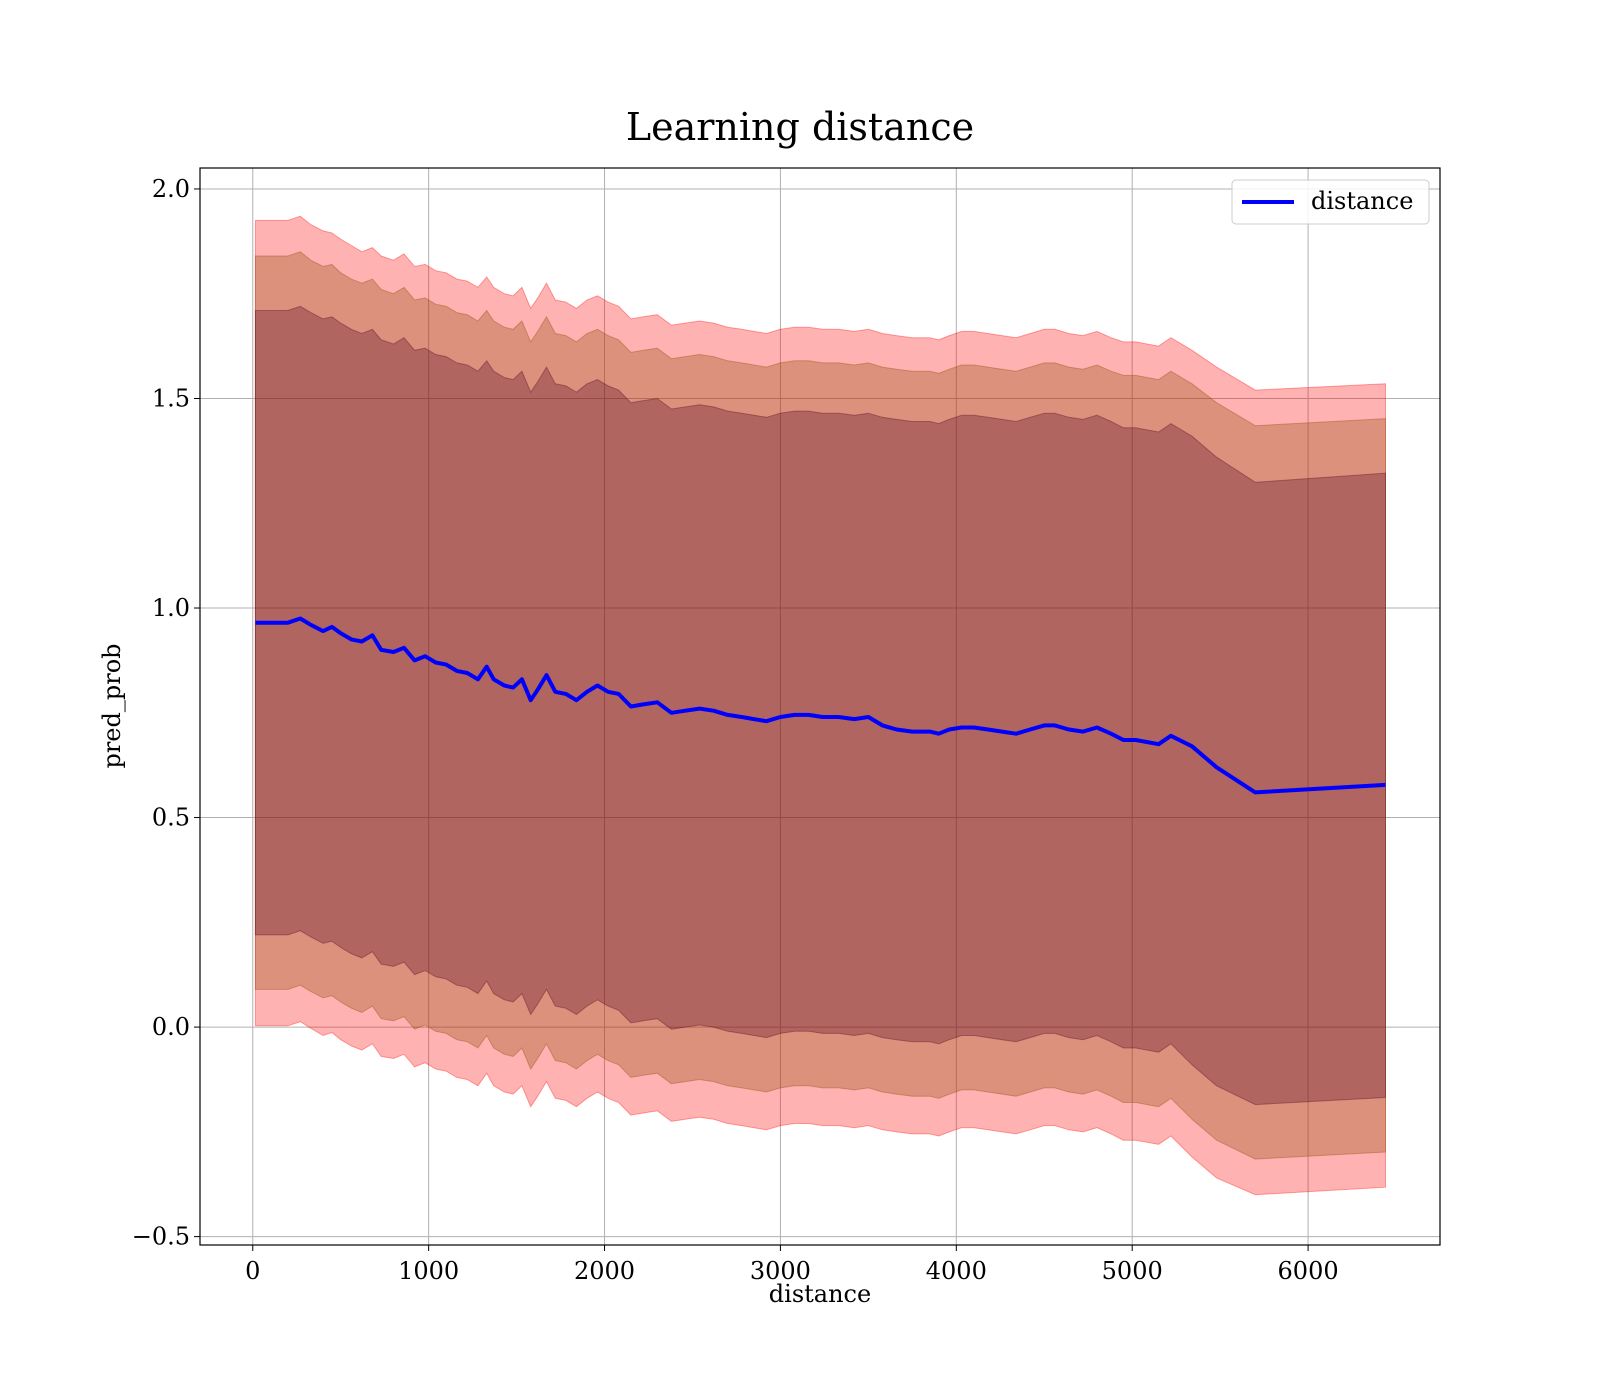 The height and width of the screenshot is (1400, 1600). Describe the element at coordinates (252, 1271) in the screenshot. I see `x-tick-label: 0` at that location.